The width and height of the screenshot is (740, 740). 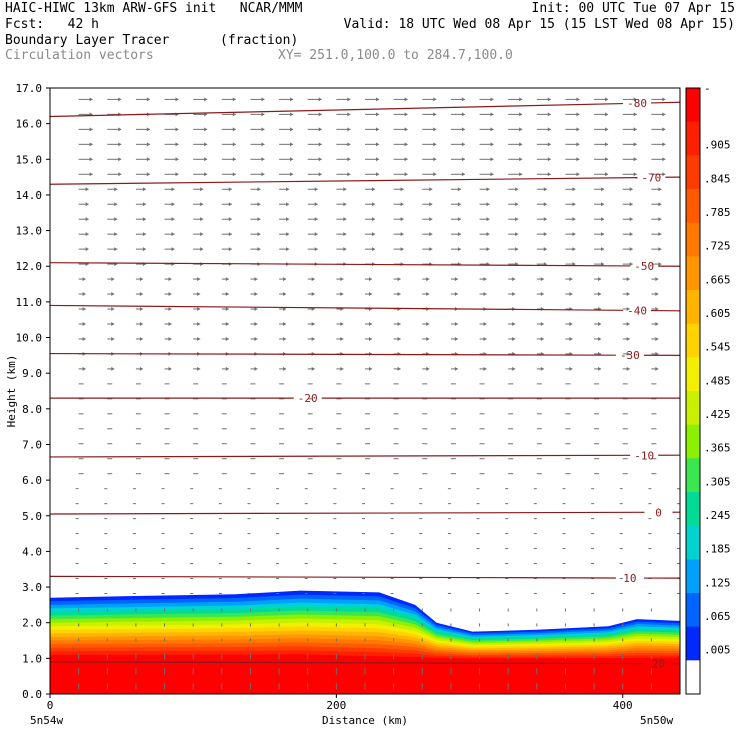 I want to click on colorbar-label: .785, so click(x=717, y=212).